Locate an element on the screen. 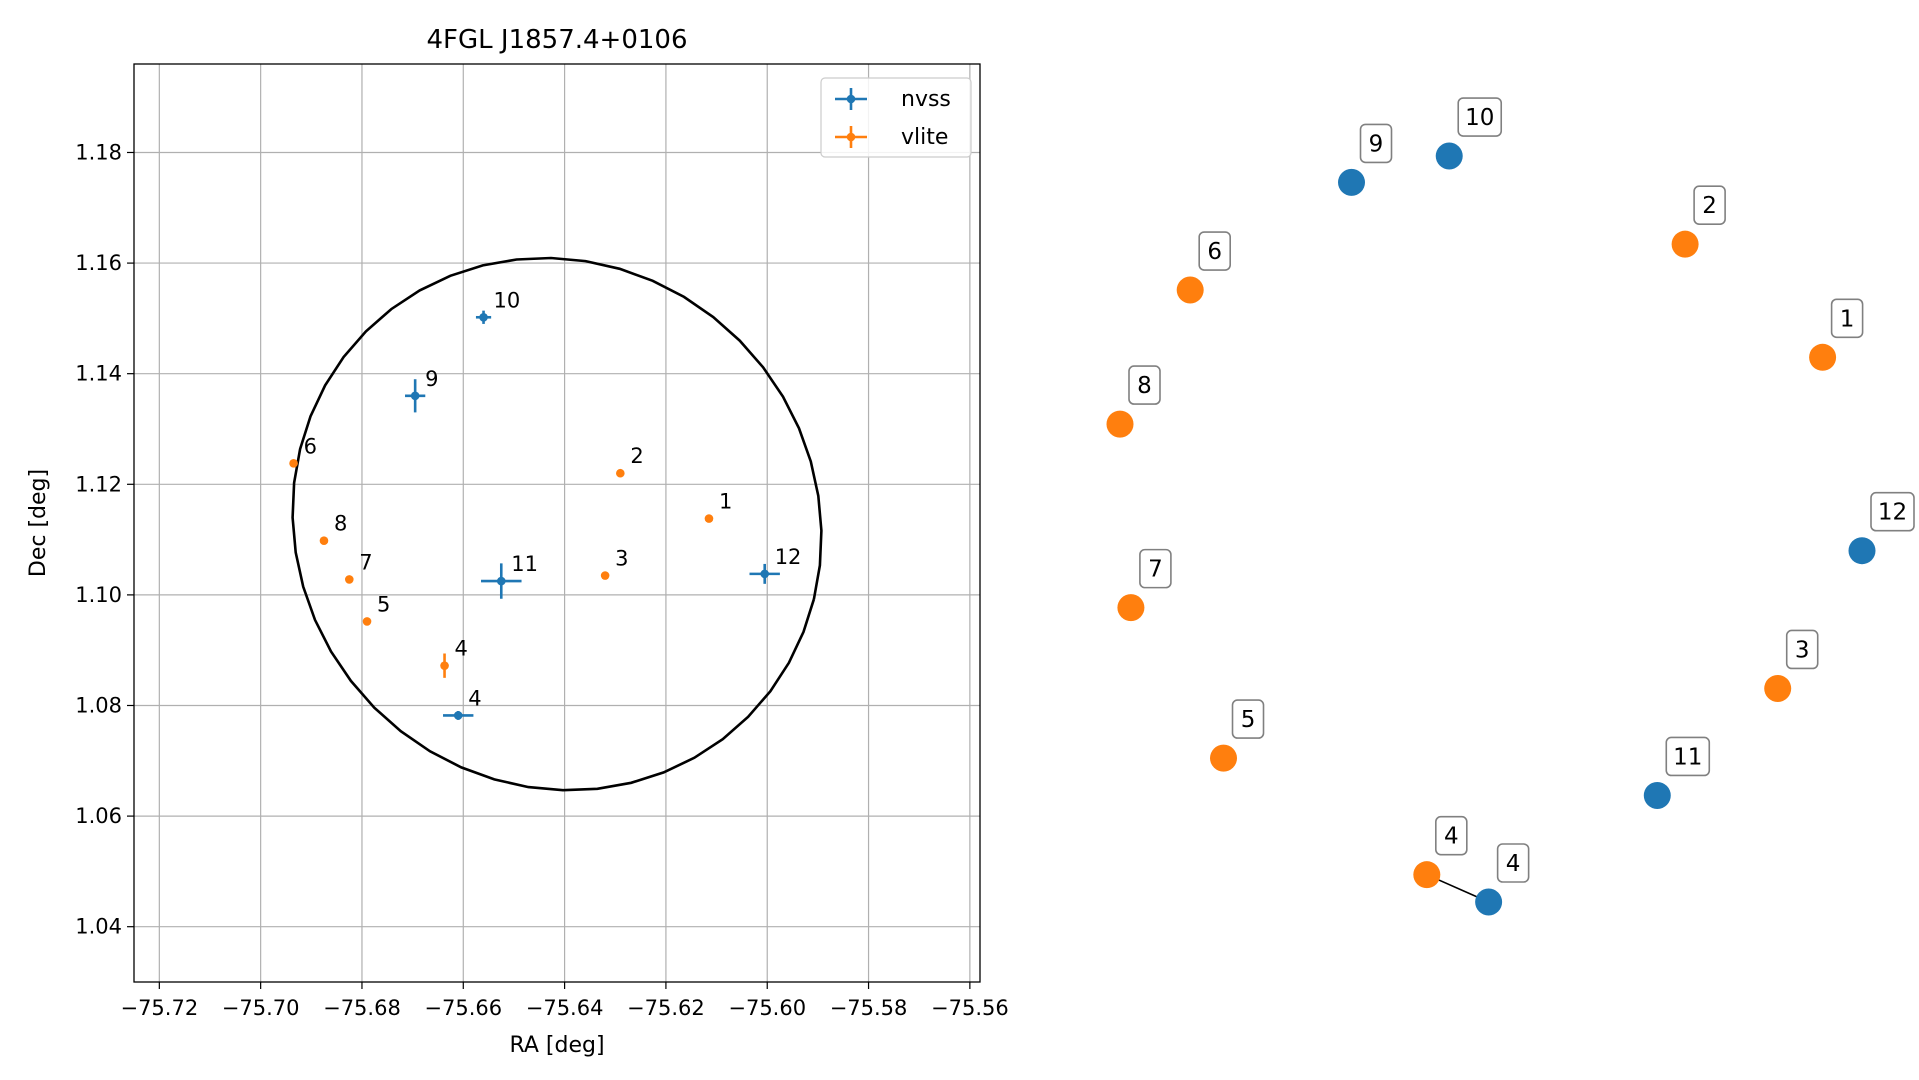 The width and height of the screenshot is (1919, 1080). point-label-nvss-10: 10 is located at coordinates (507, 300).